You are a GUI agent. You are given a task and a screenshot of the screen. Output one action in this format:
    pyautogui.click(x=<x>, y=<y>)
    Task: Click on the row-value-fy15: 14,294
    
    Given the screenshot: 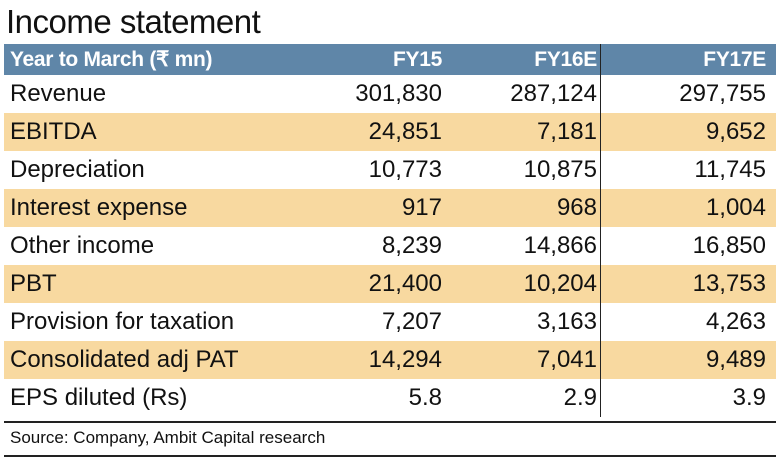 What is the action you would take?
    pyautogui.click(x=405, y=359)
    